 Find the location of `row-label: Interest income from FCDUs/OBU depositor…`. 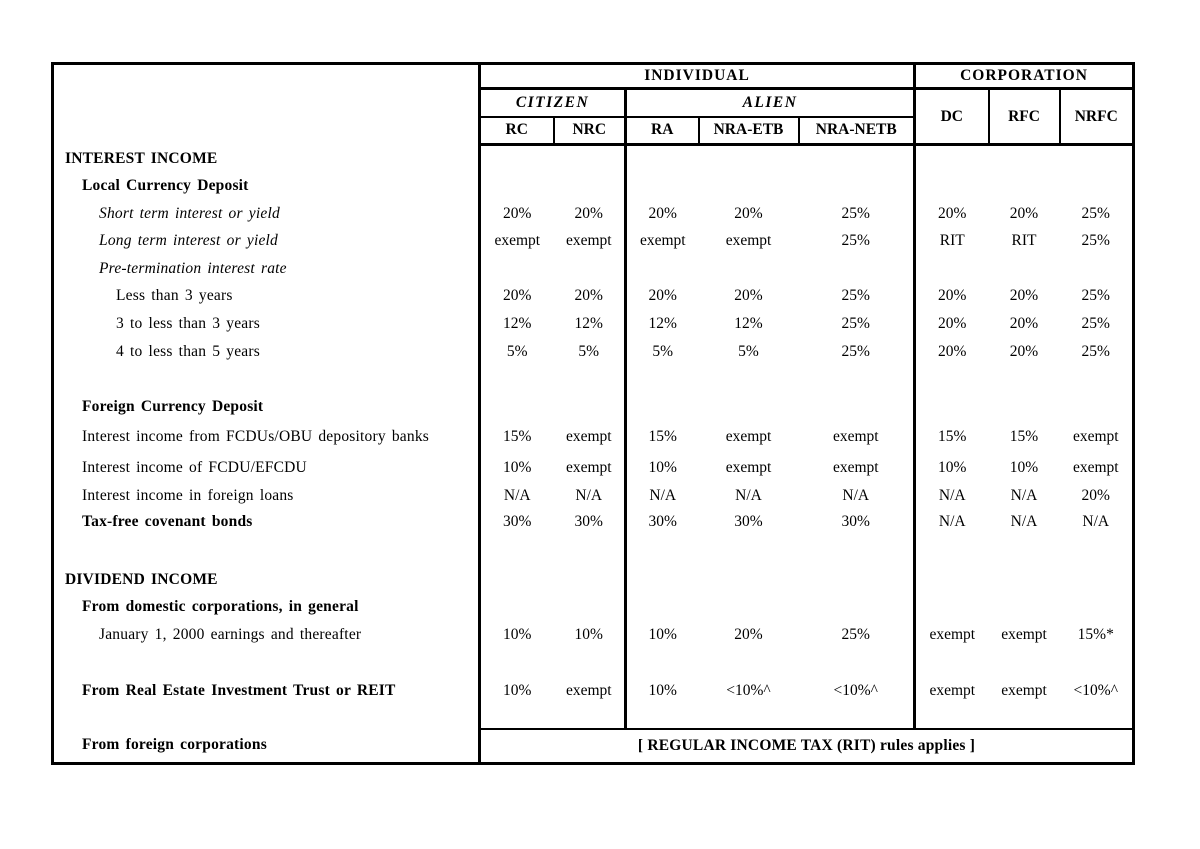

row-label: Interest income from FCDUs/OBU depositor… is located at coordinates (256, 436).